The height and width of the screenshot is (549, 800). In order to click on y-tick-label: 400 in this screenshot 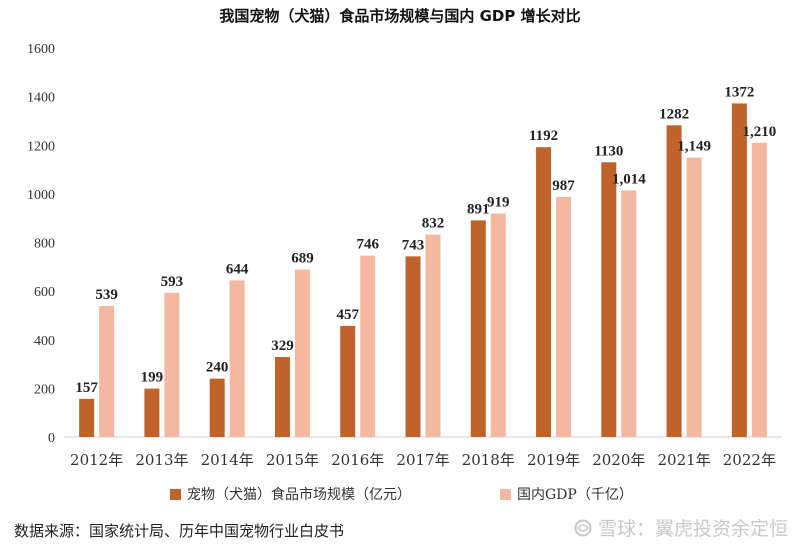, I will do `click(44, 341)`.